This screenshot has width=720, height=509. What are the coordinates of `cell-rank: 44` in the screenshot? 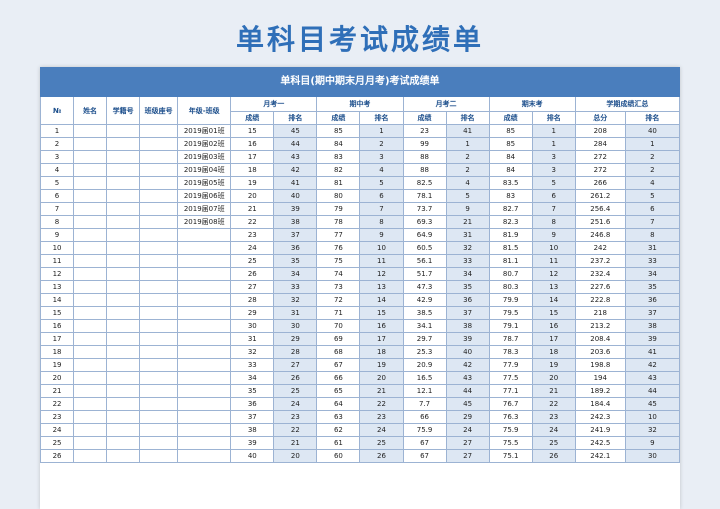 It's located at (652, 391).